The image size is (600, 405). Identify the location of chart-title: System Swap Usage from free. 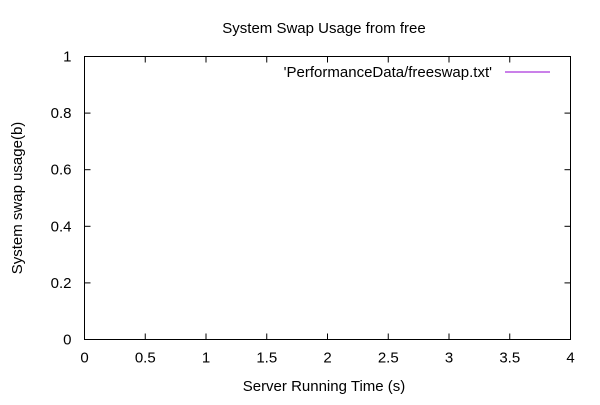
(323, 28).